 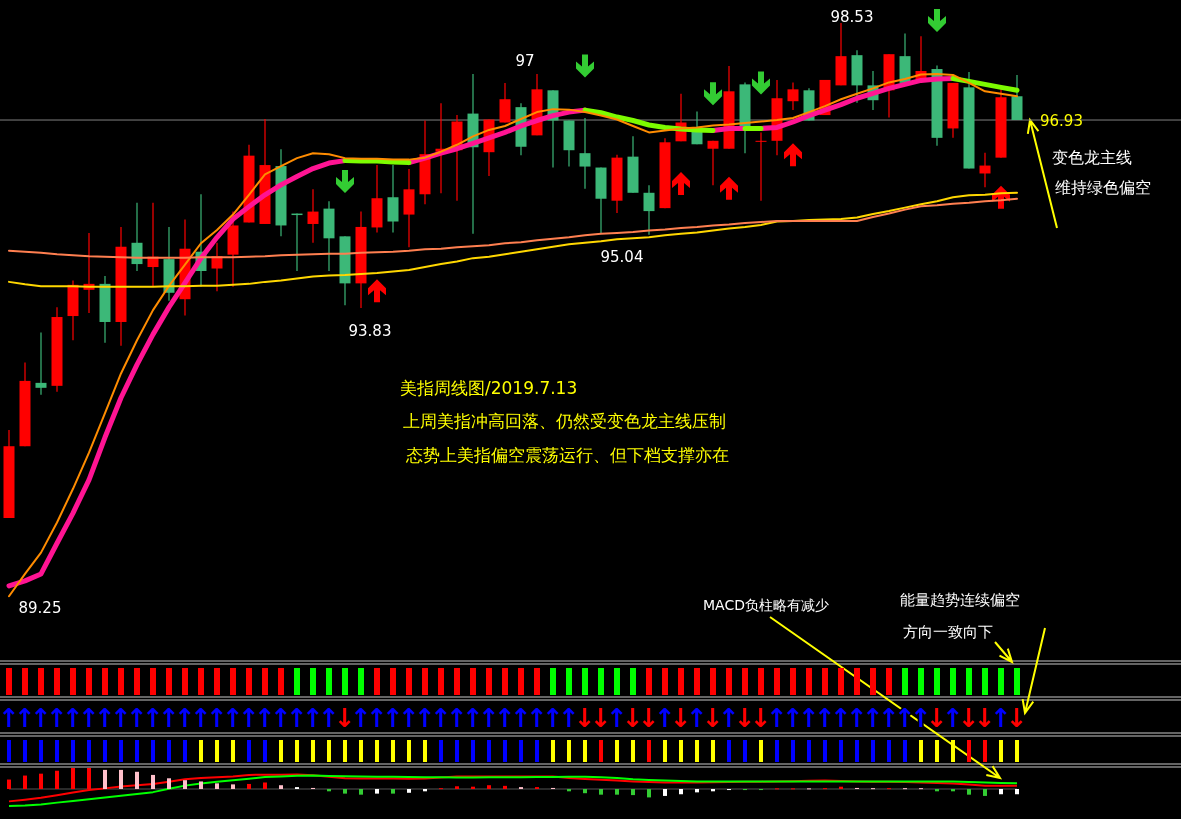 What do you see at coordinates (960, 600) in the screenshot?
I see `text: 能量趋势连续偏空` at bounding box center [960, 600].